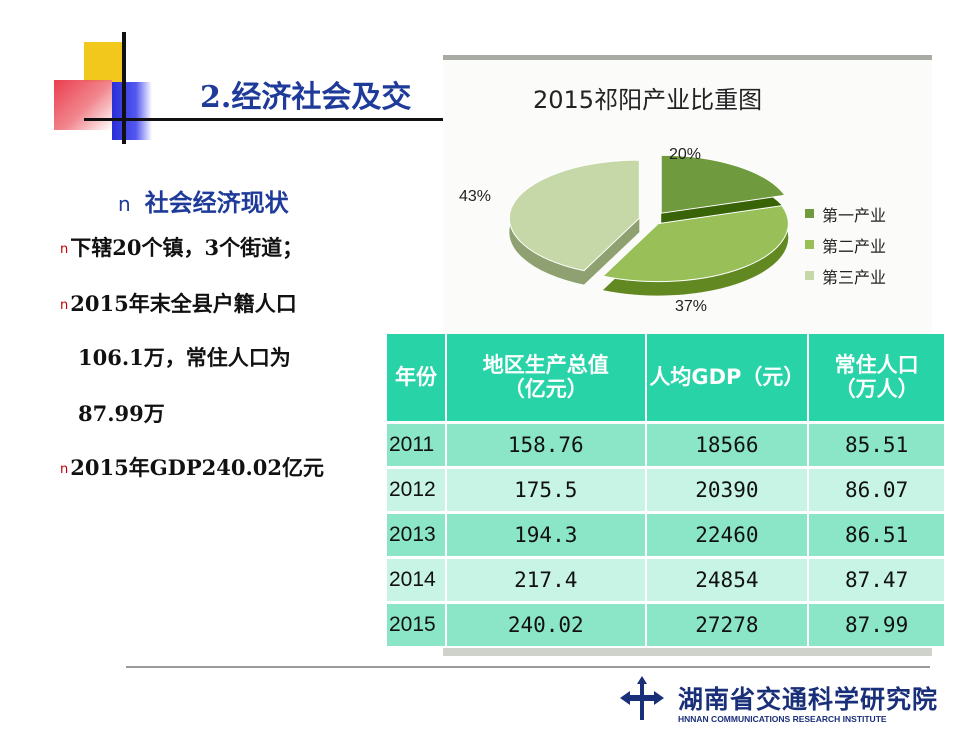  I want to click on cell-gdp: 158.76, so click(546, 444).